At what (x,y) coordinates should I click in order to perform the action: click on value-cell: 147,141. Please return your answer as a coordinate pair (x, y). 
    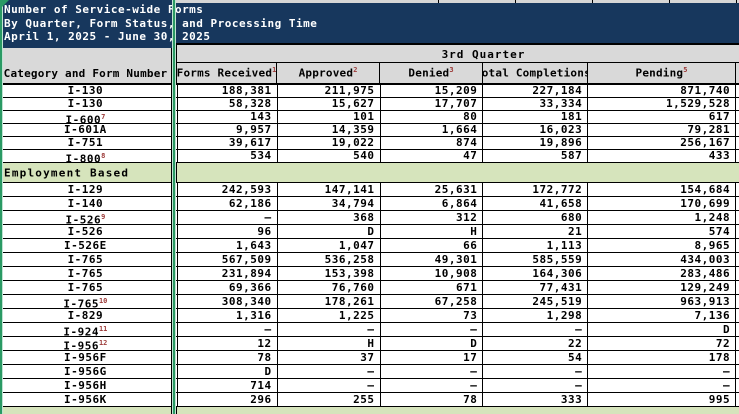
    Looking at the image, I should click on (329, 189).